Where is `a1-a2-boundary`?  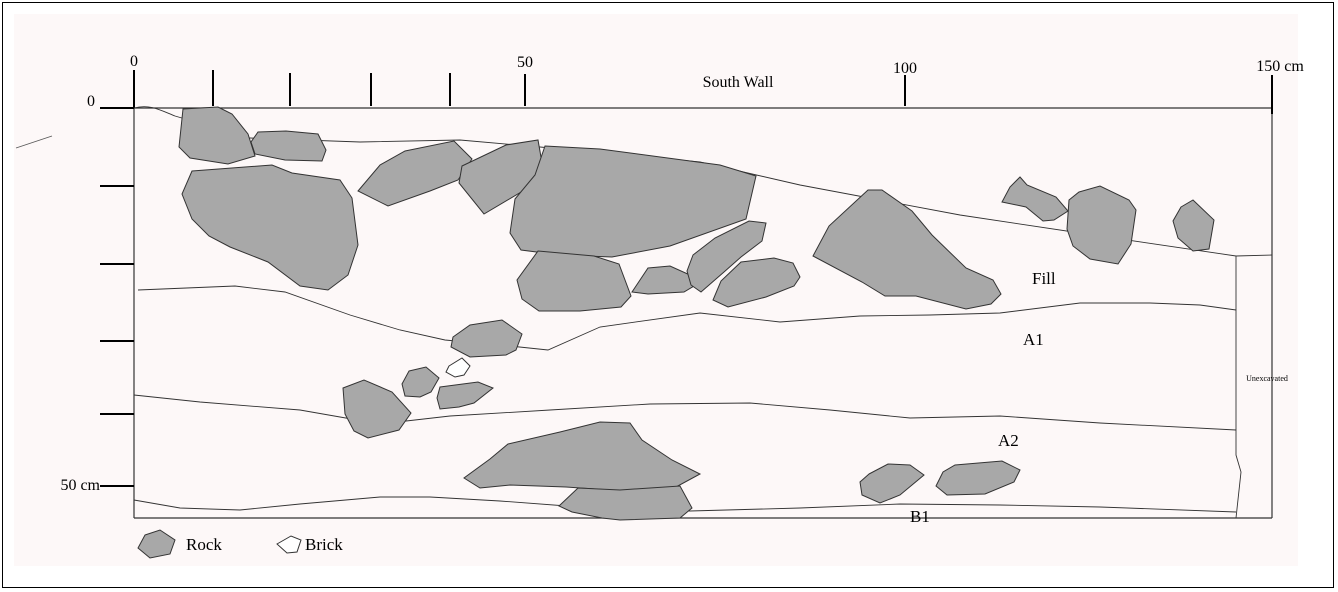
a1-a2-boundary is located at coordinates (685, 412).